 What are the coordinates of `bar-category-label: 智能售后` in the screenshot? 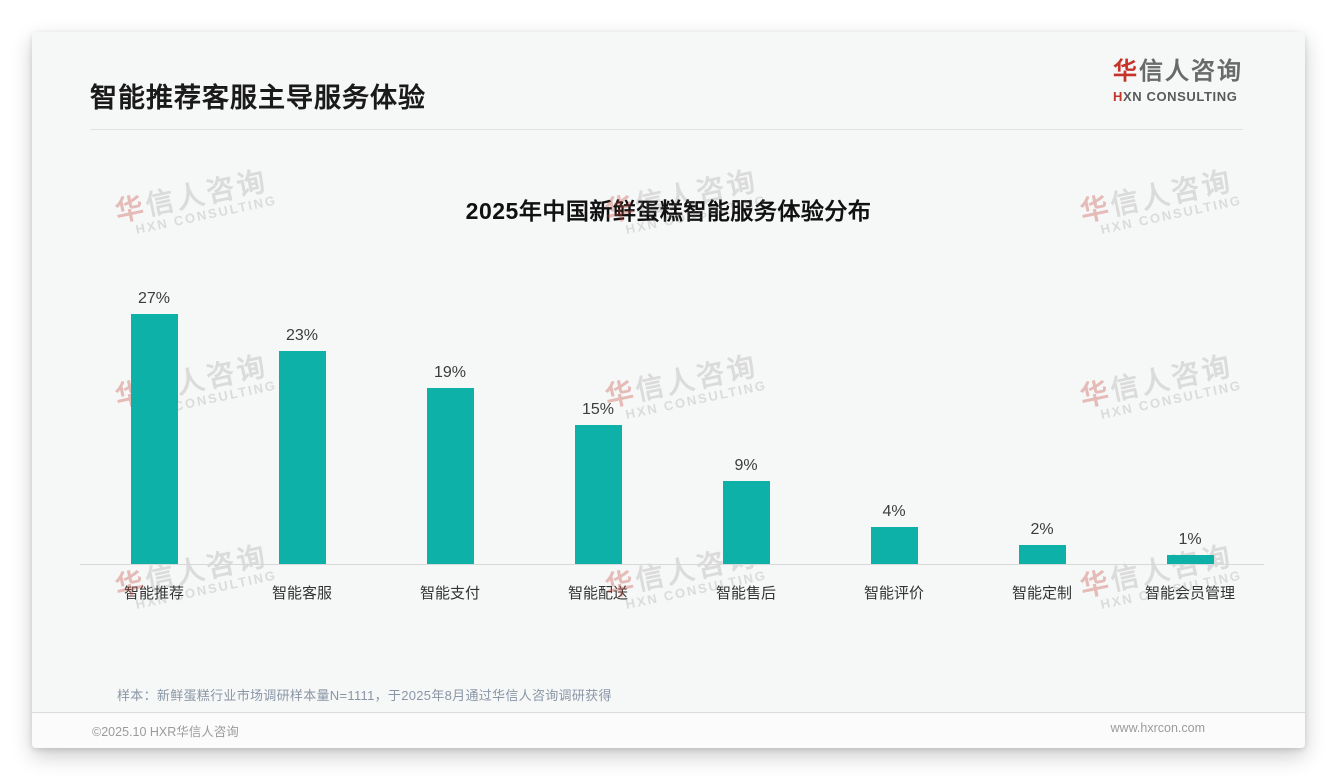 It's located at (745, 593).